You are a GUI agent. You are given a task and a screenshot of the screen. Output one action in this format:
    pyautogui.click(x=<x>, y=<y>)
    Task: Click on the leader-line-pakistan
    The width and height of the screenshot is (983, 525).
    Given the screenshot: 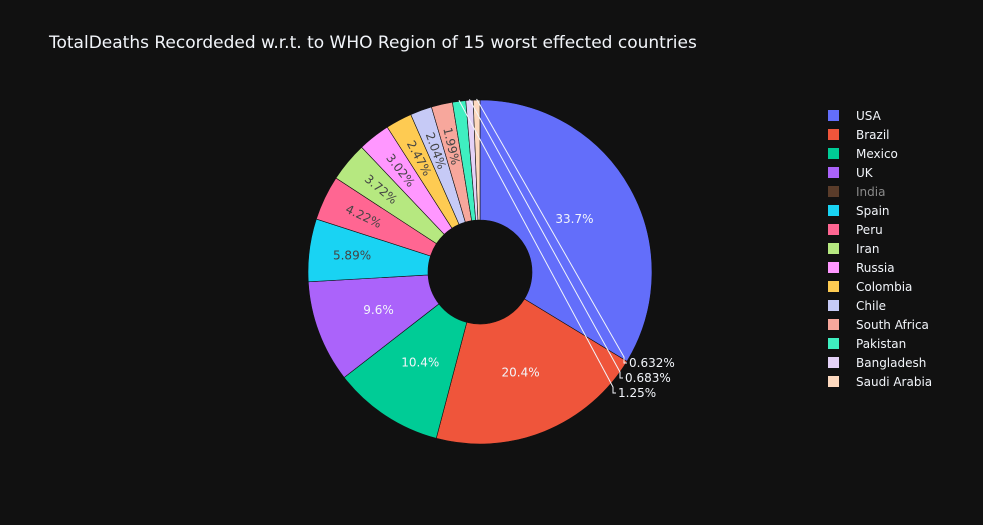 What is the action you would take?
    pyautogui.click(x=537, y=247)
    